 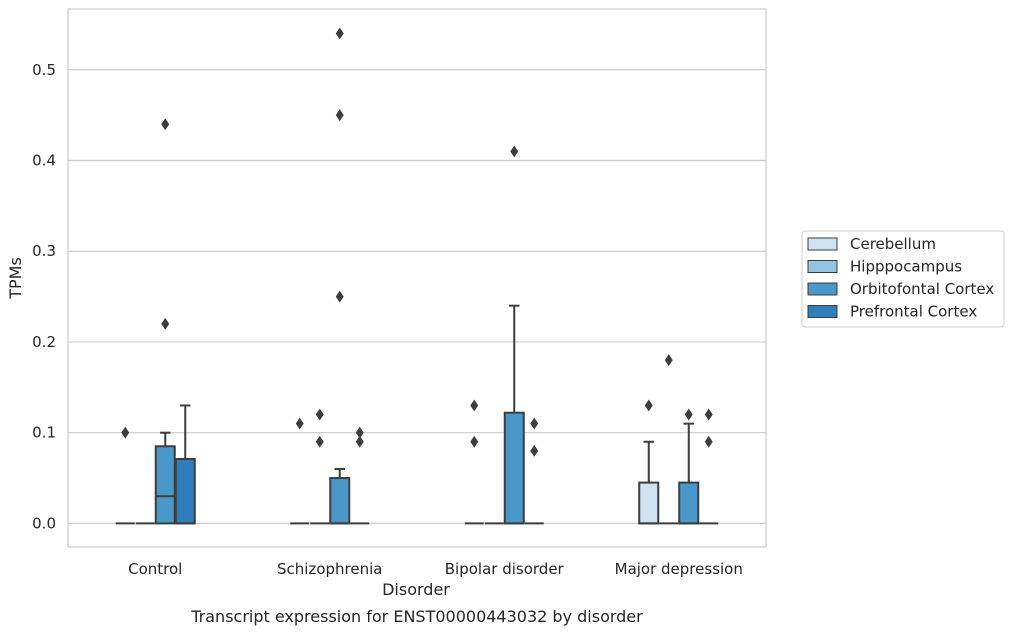 I want to click on legend-frame, so click(x=903, y=279).